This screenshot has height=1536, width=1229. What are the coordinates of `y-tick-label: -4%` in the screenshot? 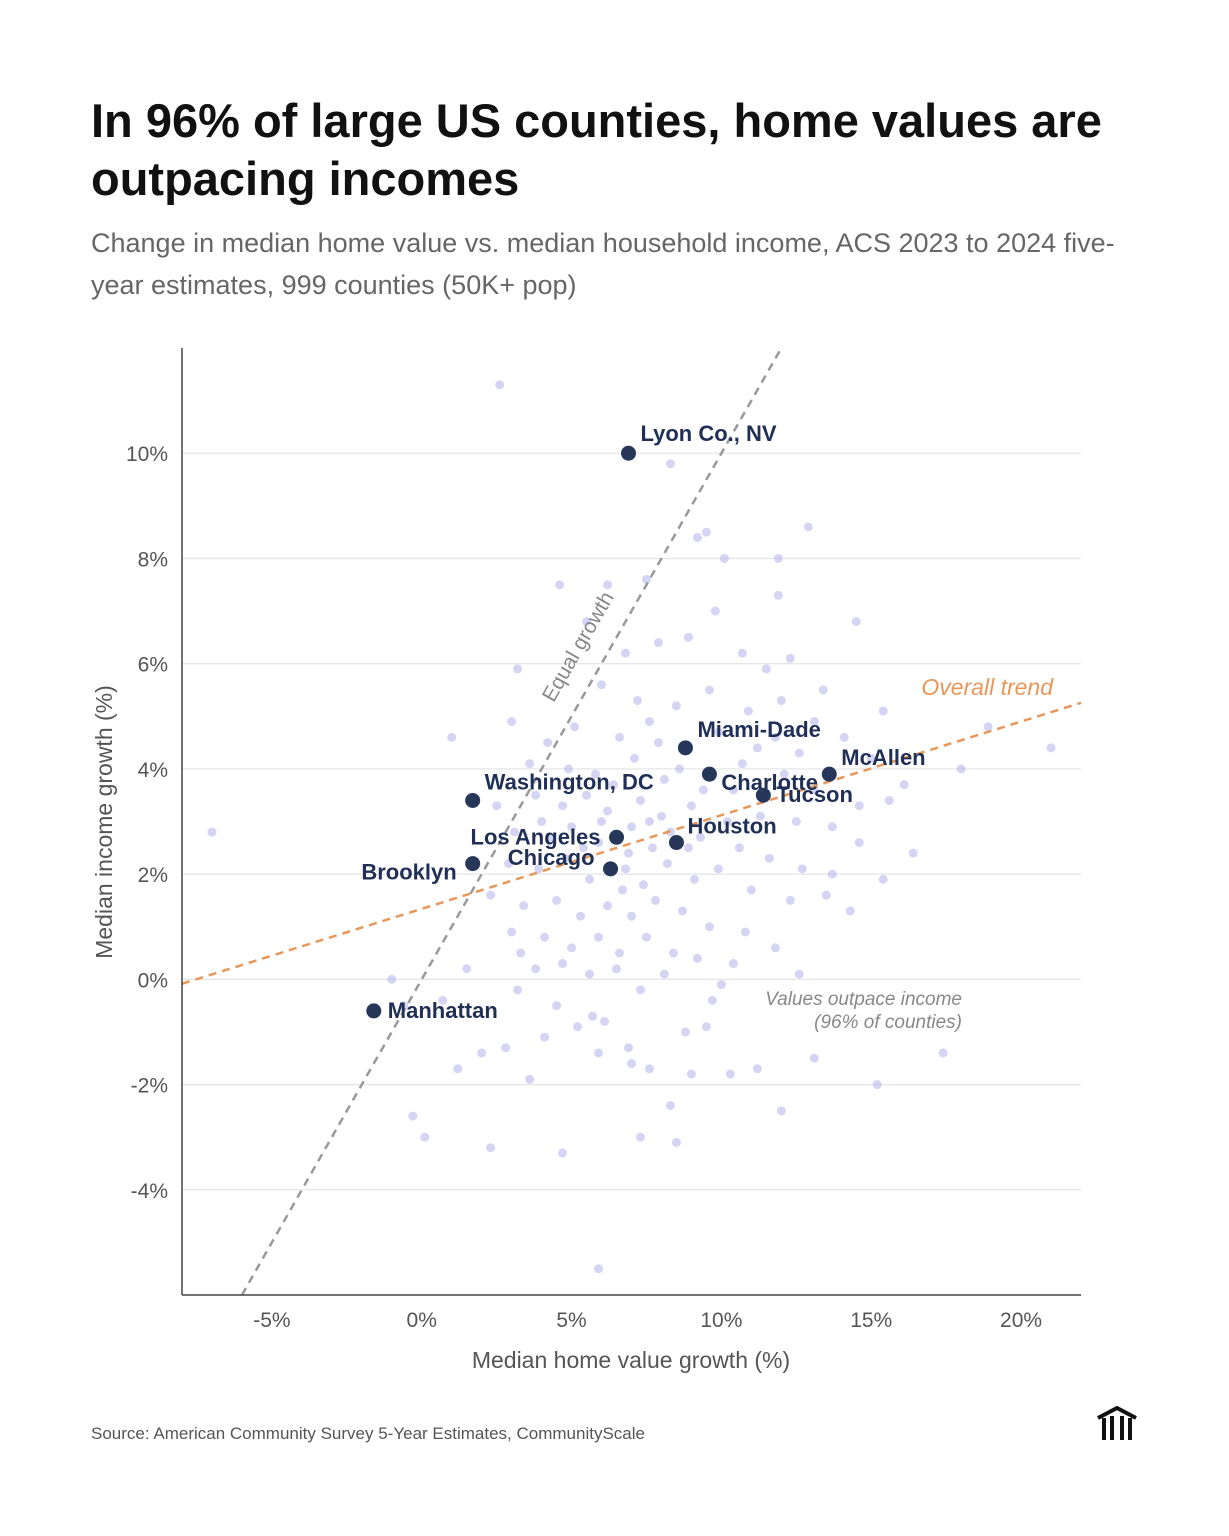 It's located at (149, 1191).